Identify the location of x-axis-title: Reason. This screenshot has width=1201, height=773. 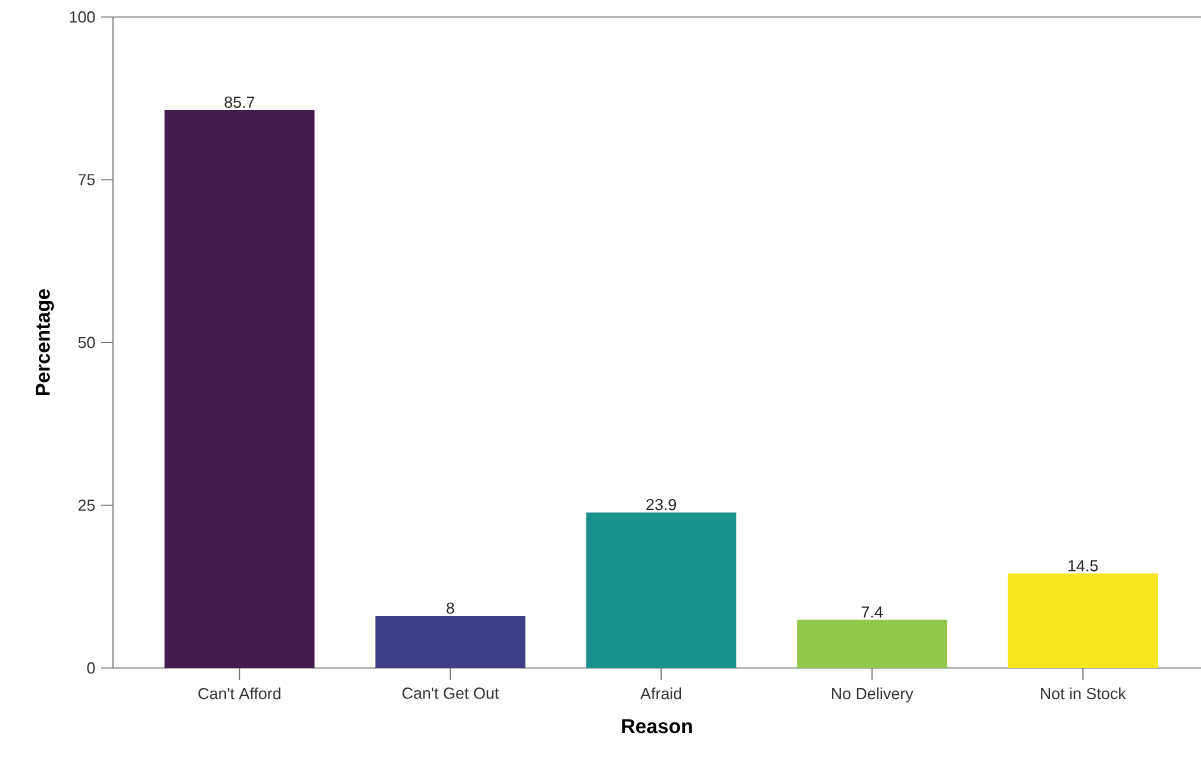
(657, 726).